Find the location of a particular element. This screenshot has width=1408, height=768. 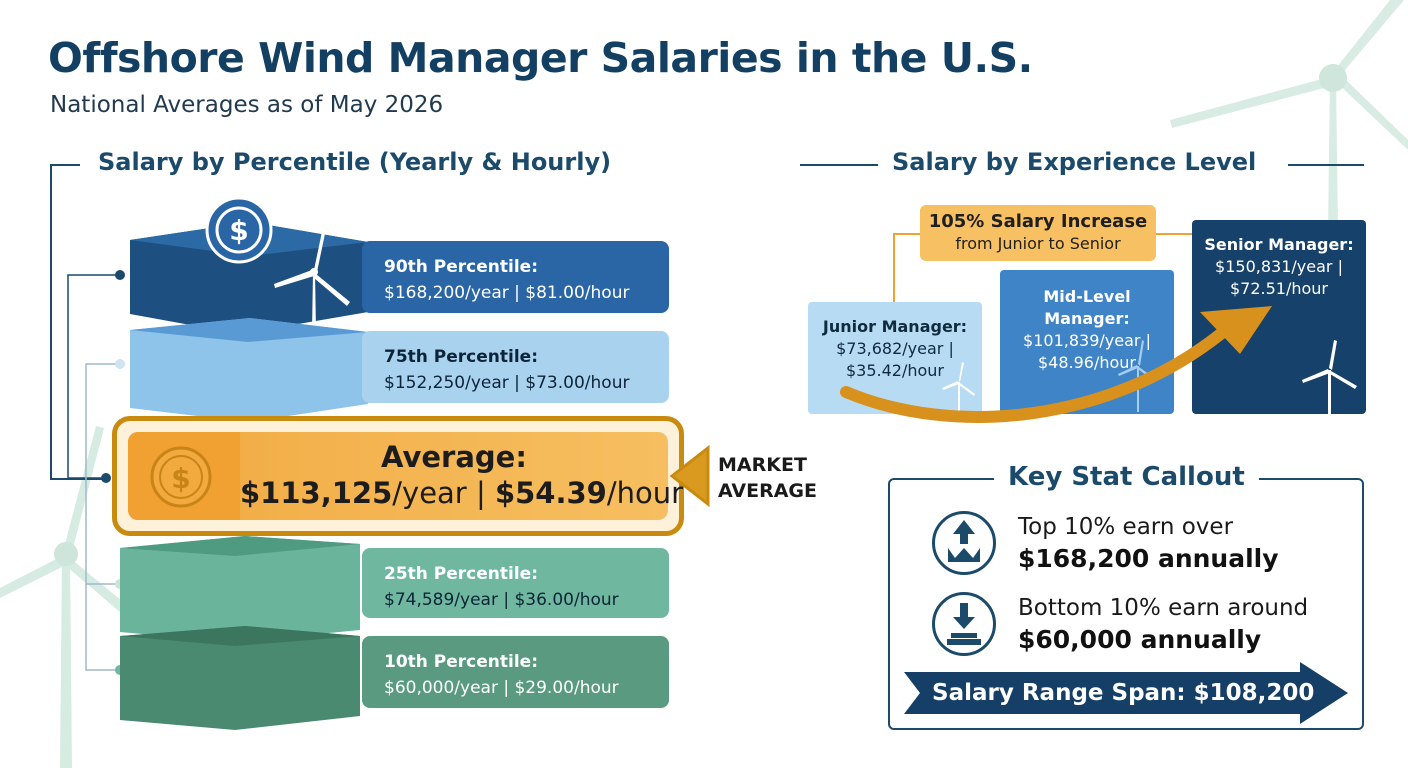

percentile-75th-value: $152,250/year | $73.00/hour is located at coordinates (507, 383).